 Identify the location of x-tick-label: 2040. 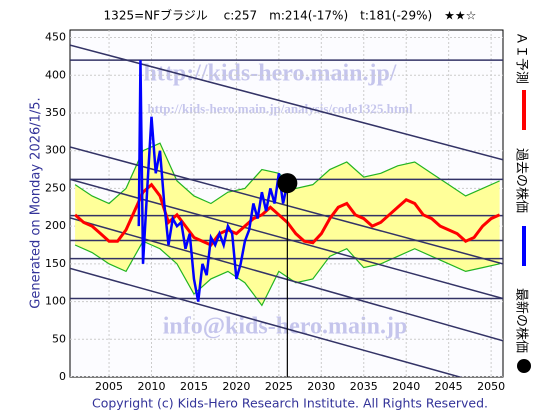
(406, 386).